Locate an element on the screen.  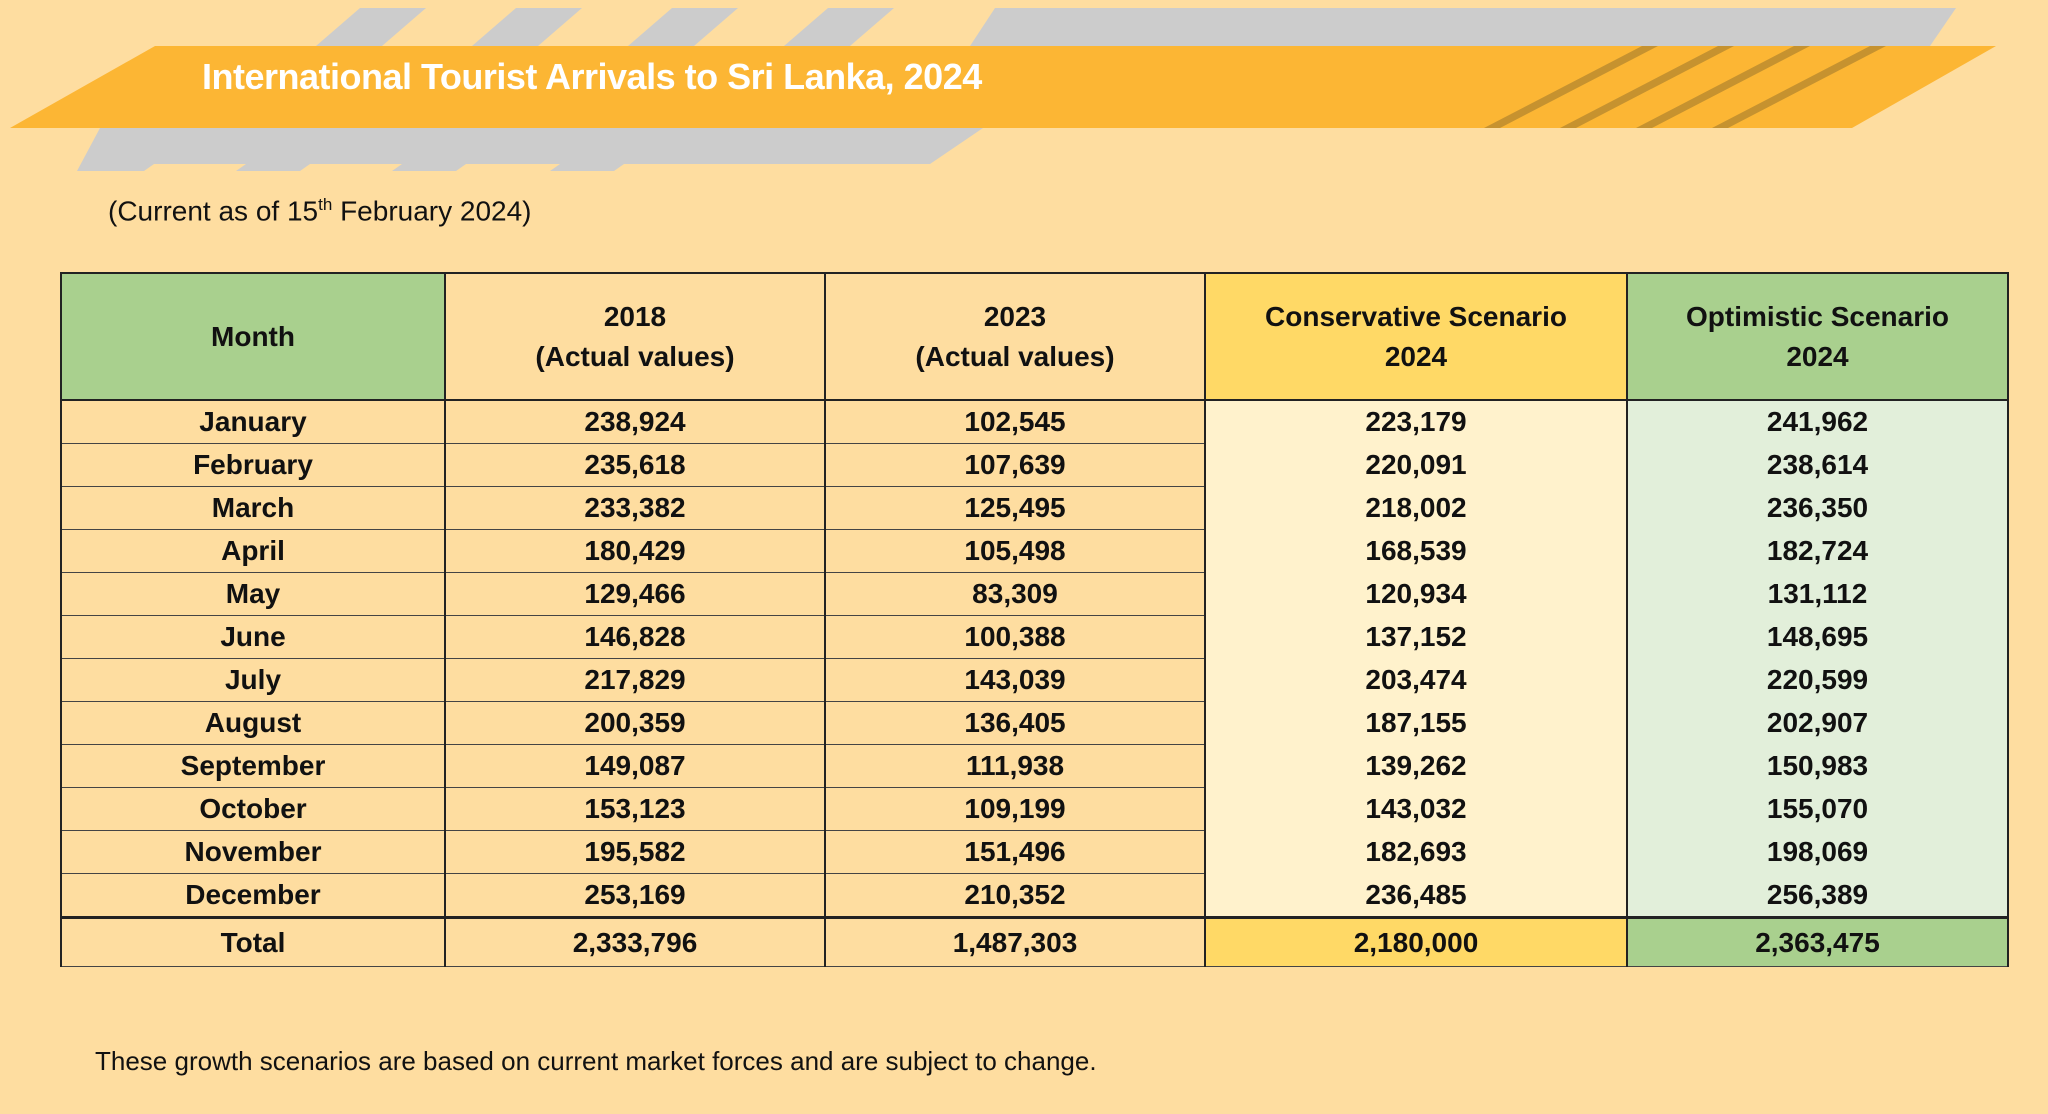
table-row: July 217,829 143,039 203,474 220,599 is located at coordinates (1034, 680).